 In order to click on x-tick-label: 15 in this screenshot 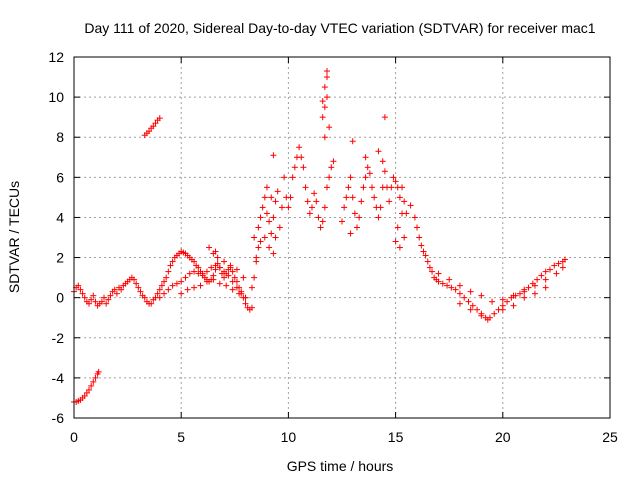, I will do `click(396, 437)`.